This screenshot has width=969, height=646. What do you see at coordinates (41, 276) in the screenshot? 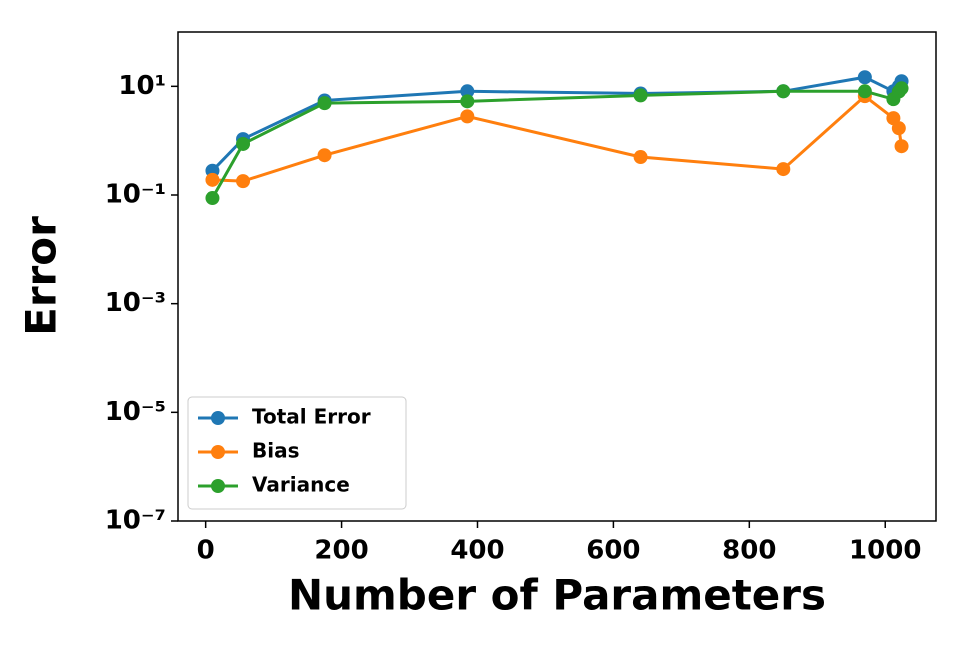
I see `y-axis-label: Error` at bounding box center [41, 276].